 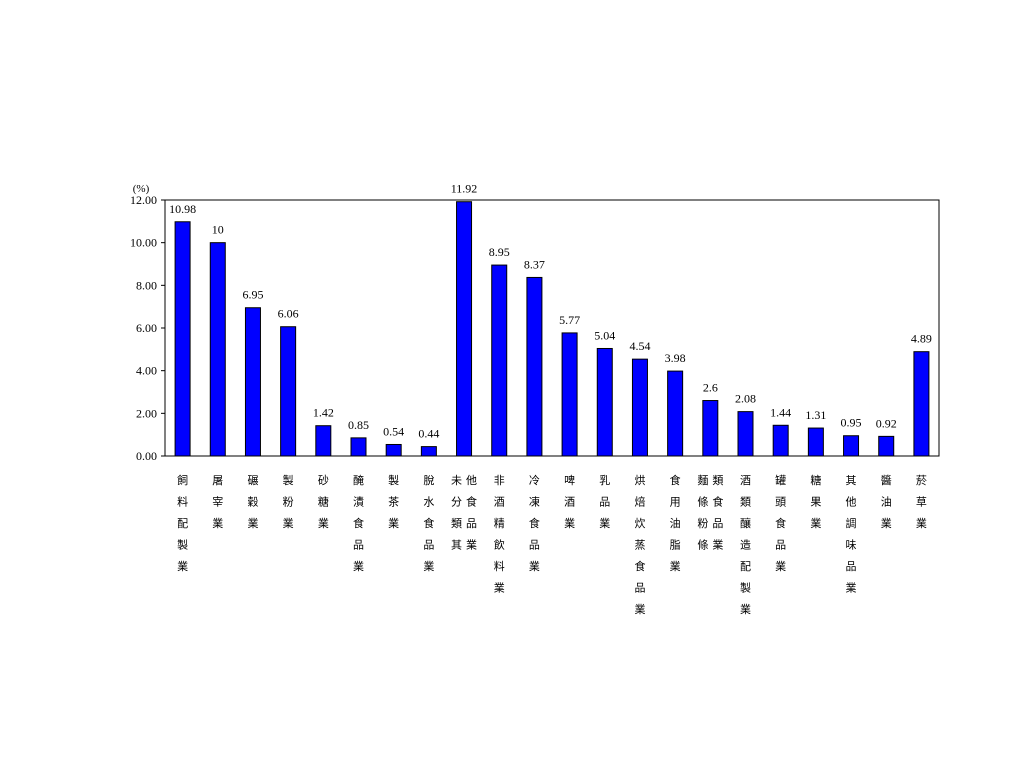 I want to click on y-unit-label: (%), so click(x=141, y=189).